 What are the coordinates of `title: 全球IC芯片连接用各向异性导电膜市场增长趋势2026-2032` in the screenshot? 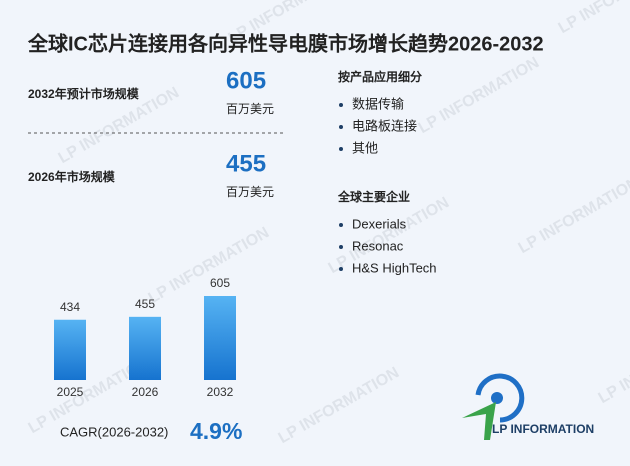 It's located at (285, 43).